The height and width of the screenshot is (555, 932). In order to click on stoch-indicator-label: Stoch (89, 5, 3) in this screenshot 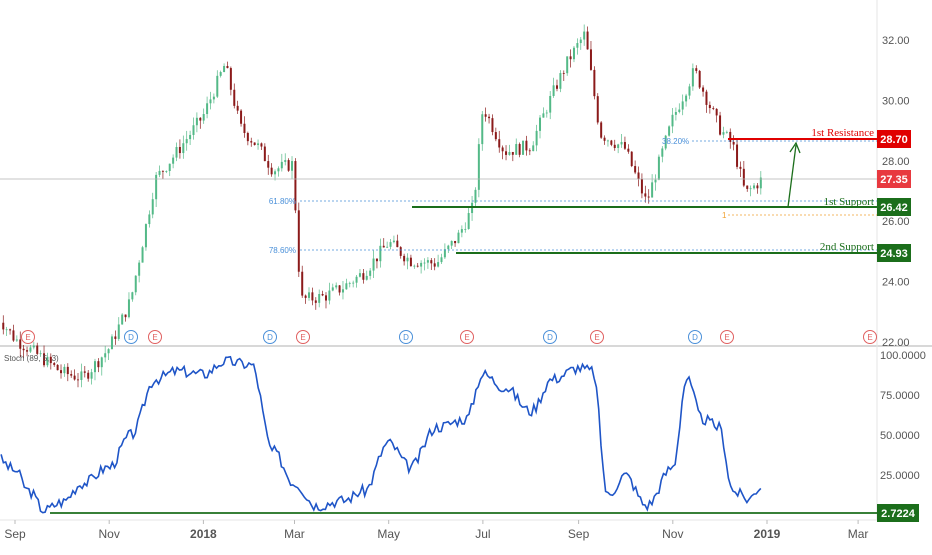, I will do `click(31, 358)`.